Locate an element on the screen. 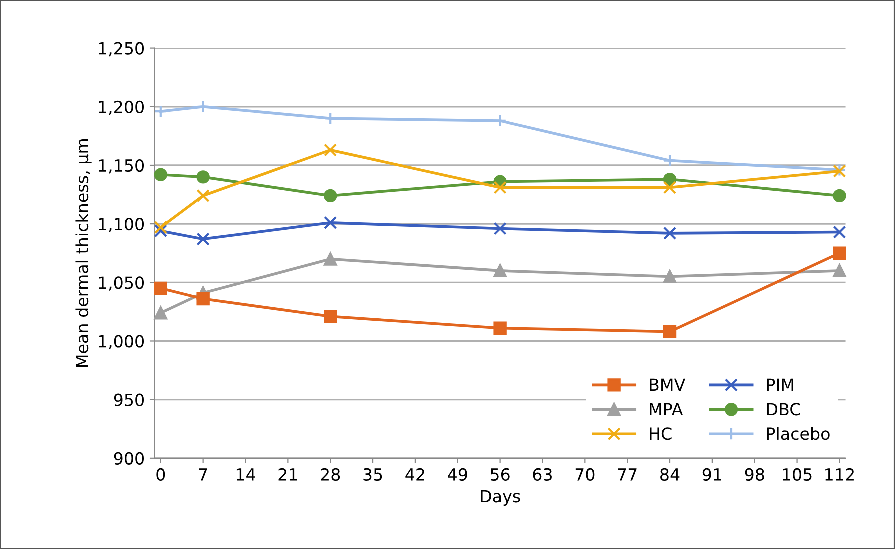  legend-label: PIM is located at coordinates (780, 385).